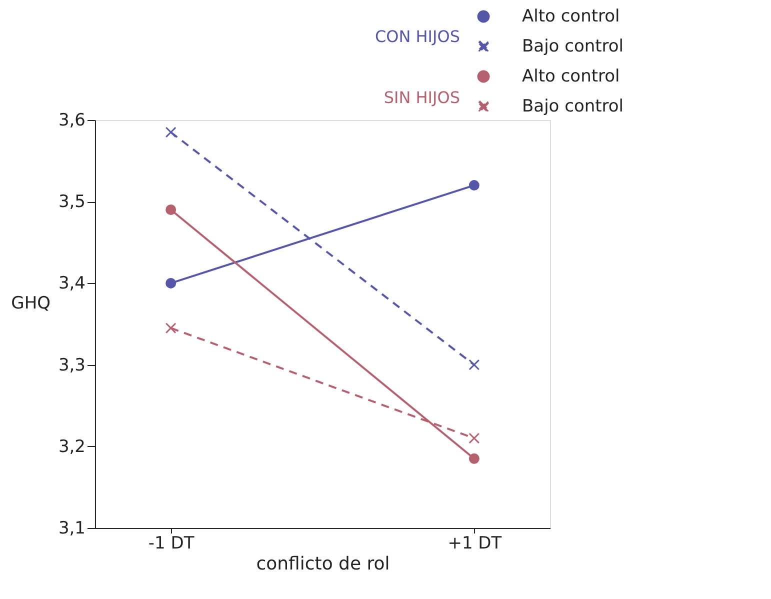 The image size is (771, 599). What do you see at coordinates (72, 446) in the screenshot?
I see `y-tick-label: 3,2` at bounding box center [72, 446].